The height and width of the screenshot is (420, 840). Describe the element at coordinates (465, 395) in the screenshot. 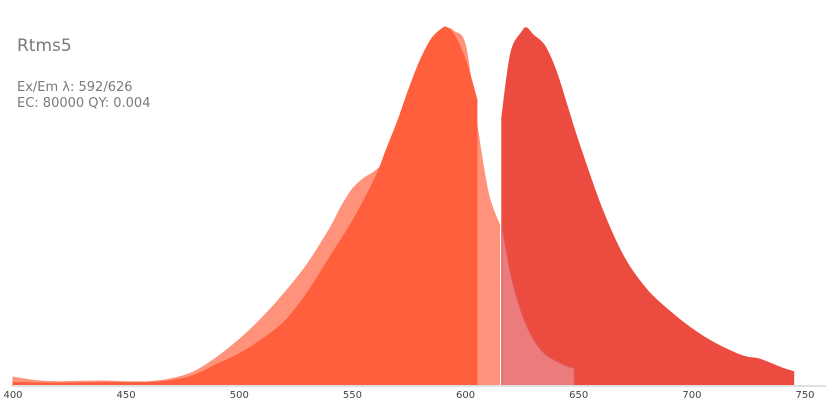

I see `x-tick-label: 600` at that location.